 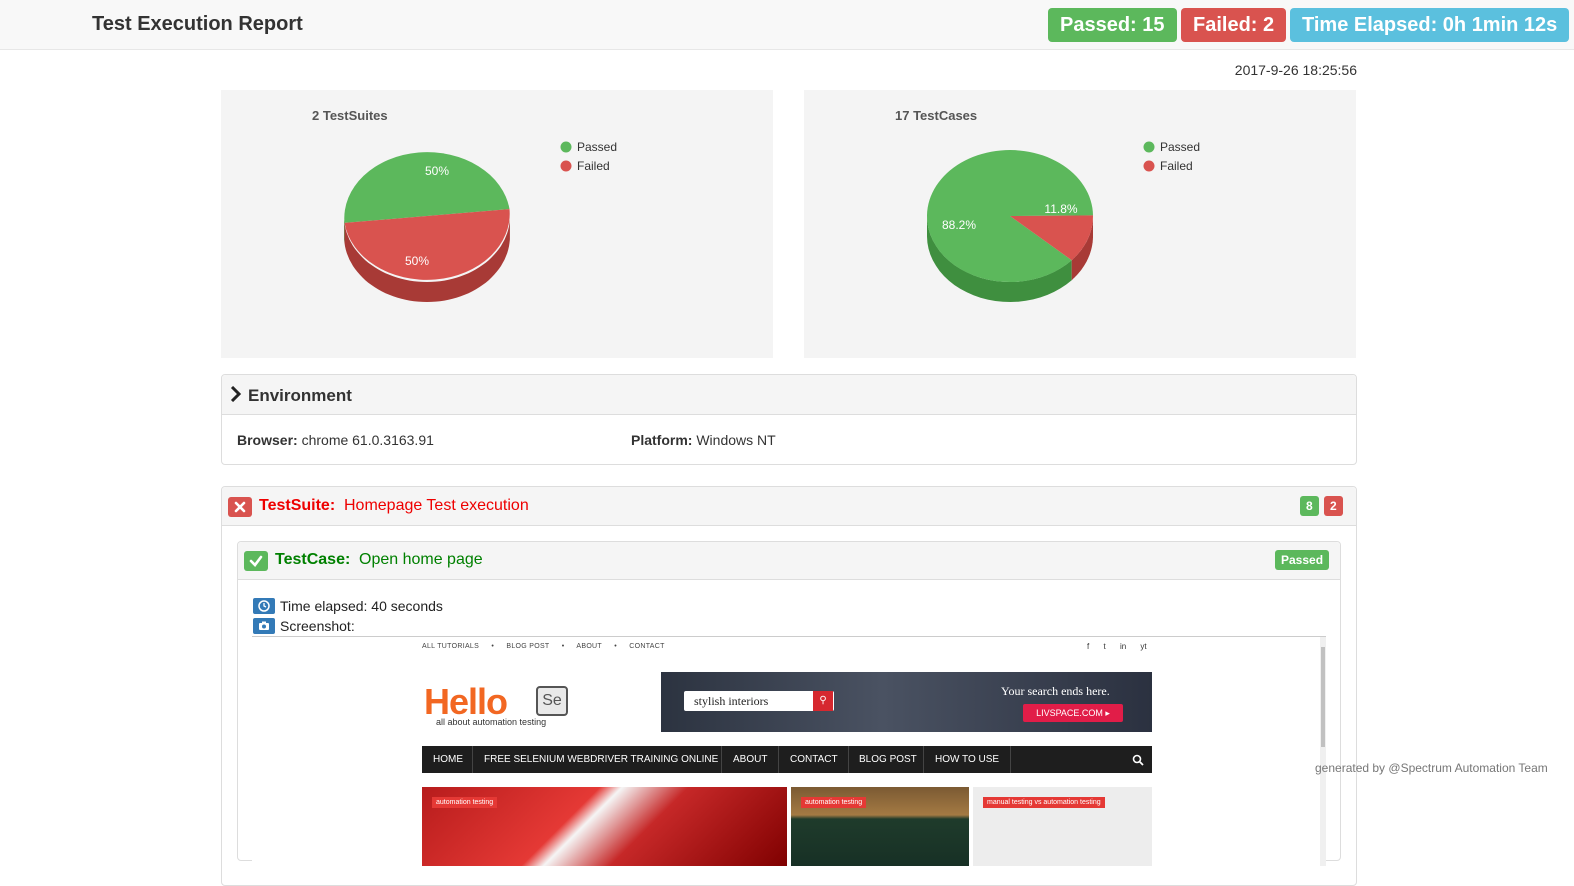 I want to click on camera-icon, so click(x=264, y=626).